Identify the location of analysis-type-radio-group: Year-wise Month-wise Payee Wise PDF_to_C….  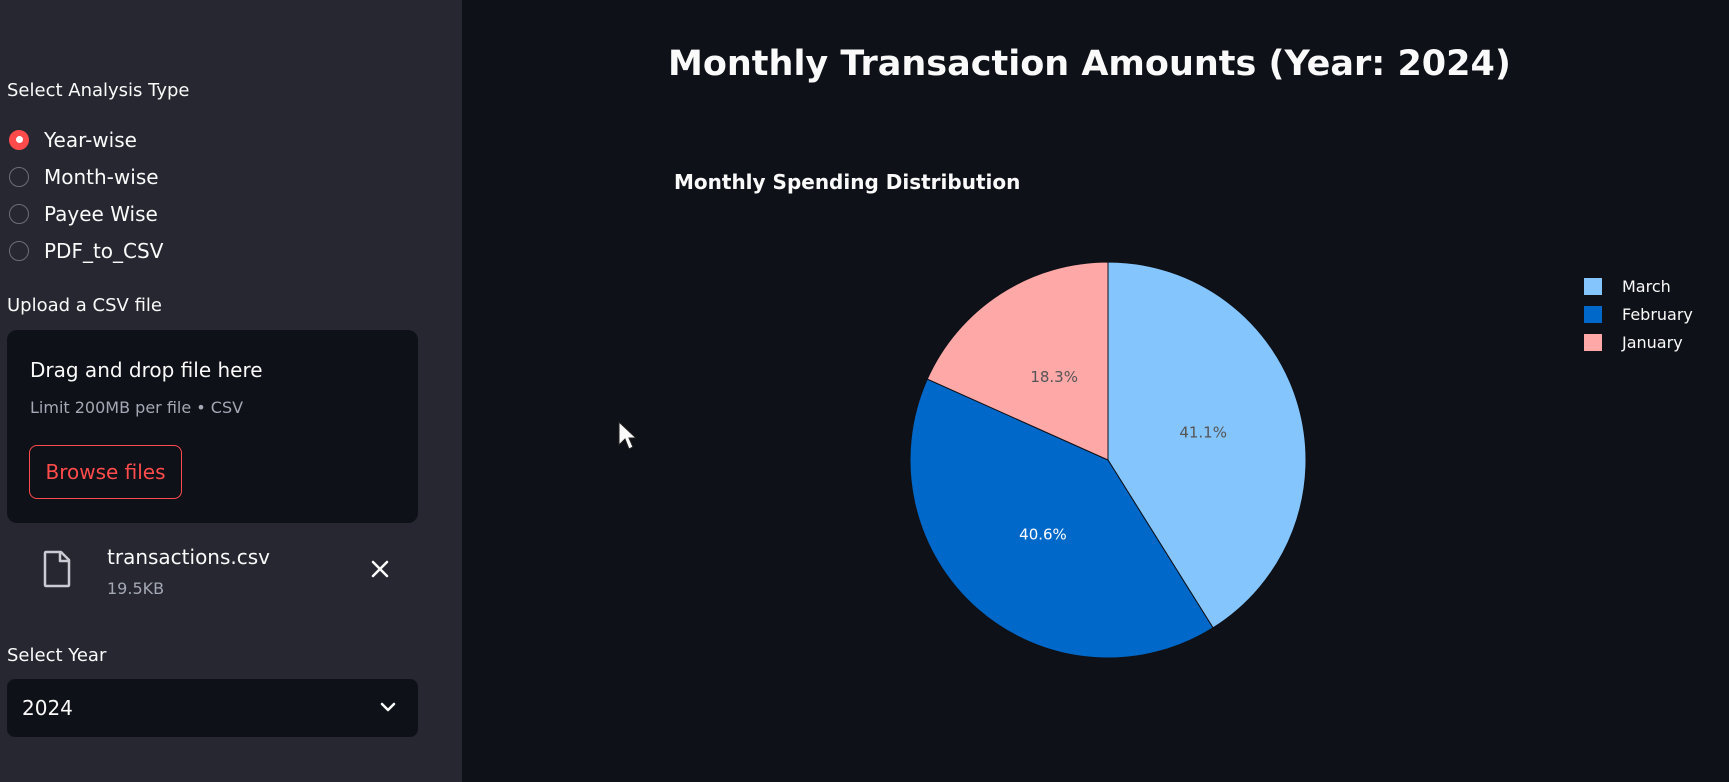
(86, 195).